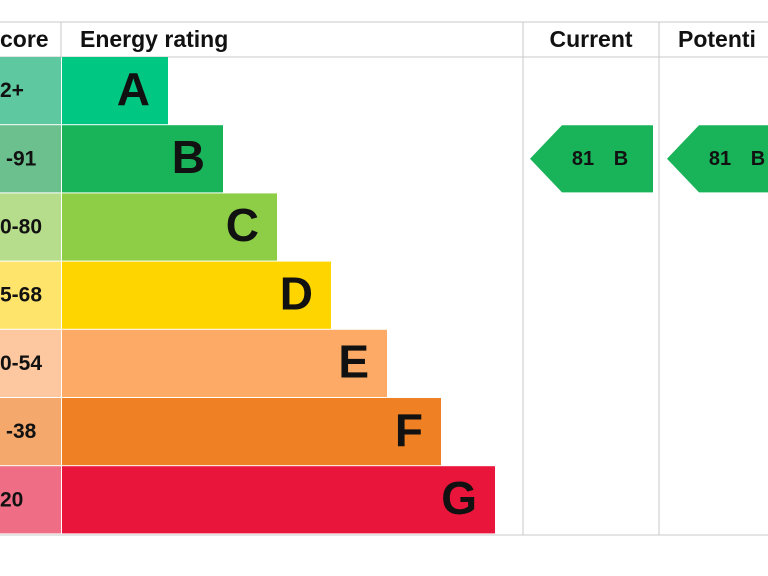 Image resolution: width=768 pixels, height=576 pixels. Describe the element at coordinates (21, 431) in the screenshot. I see `score-label: -38` at that location.